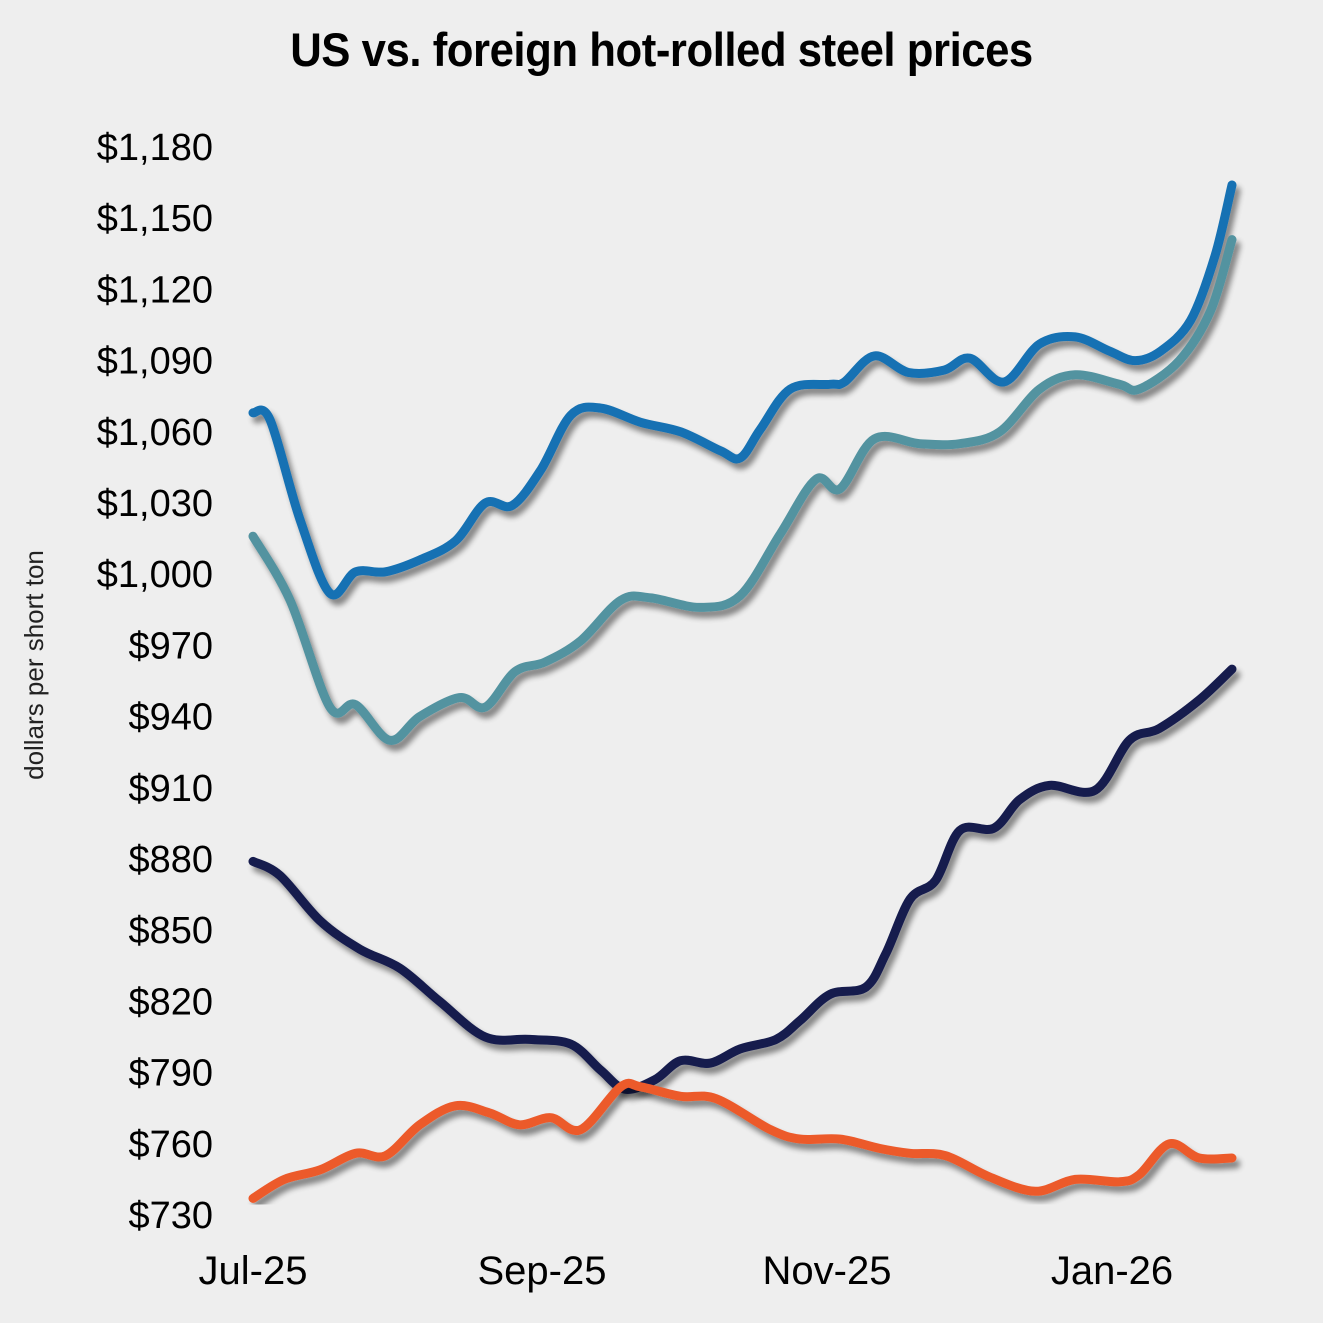 Image resolution: width=1323 pixels, height=1323 pixels. Describe the element at coordinates (170, 789) in the screenshot. I see `y-tick-label: $910` at that location.